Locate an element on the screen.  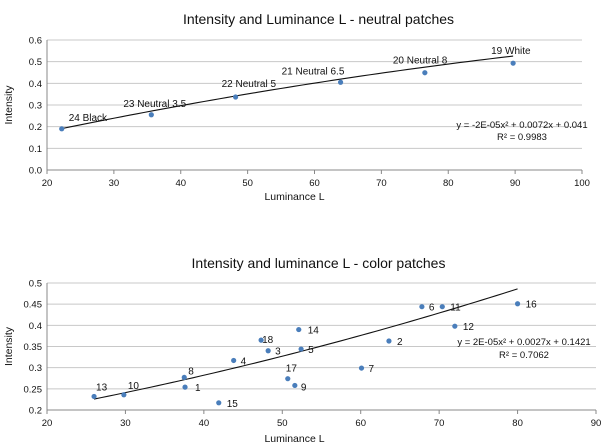
data-label: 7 is located at coordinates (371, 369).